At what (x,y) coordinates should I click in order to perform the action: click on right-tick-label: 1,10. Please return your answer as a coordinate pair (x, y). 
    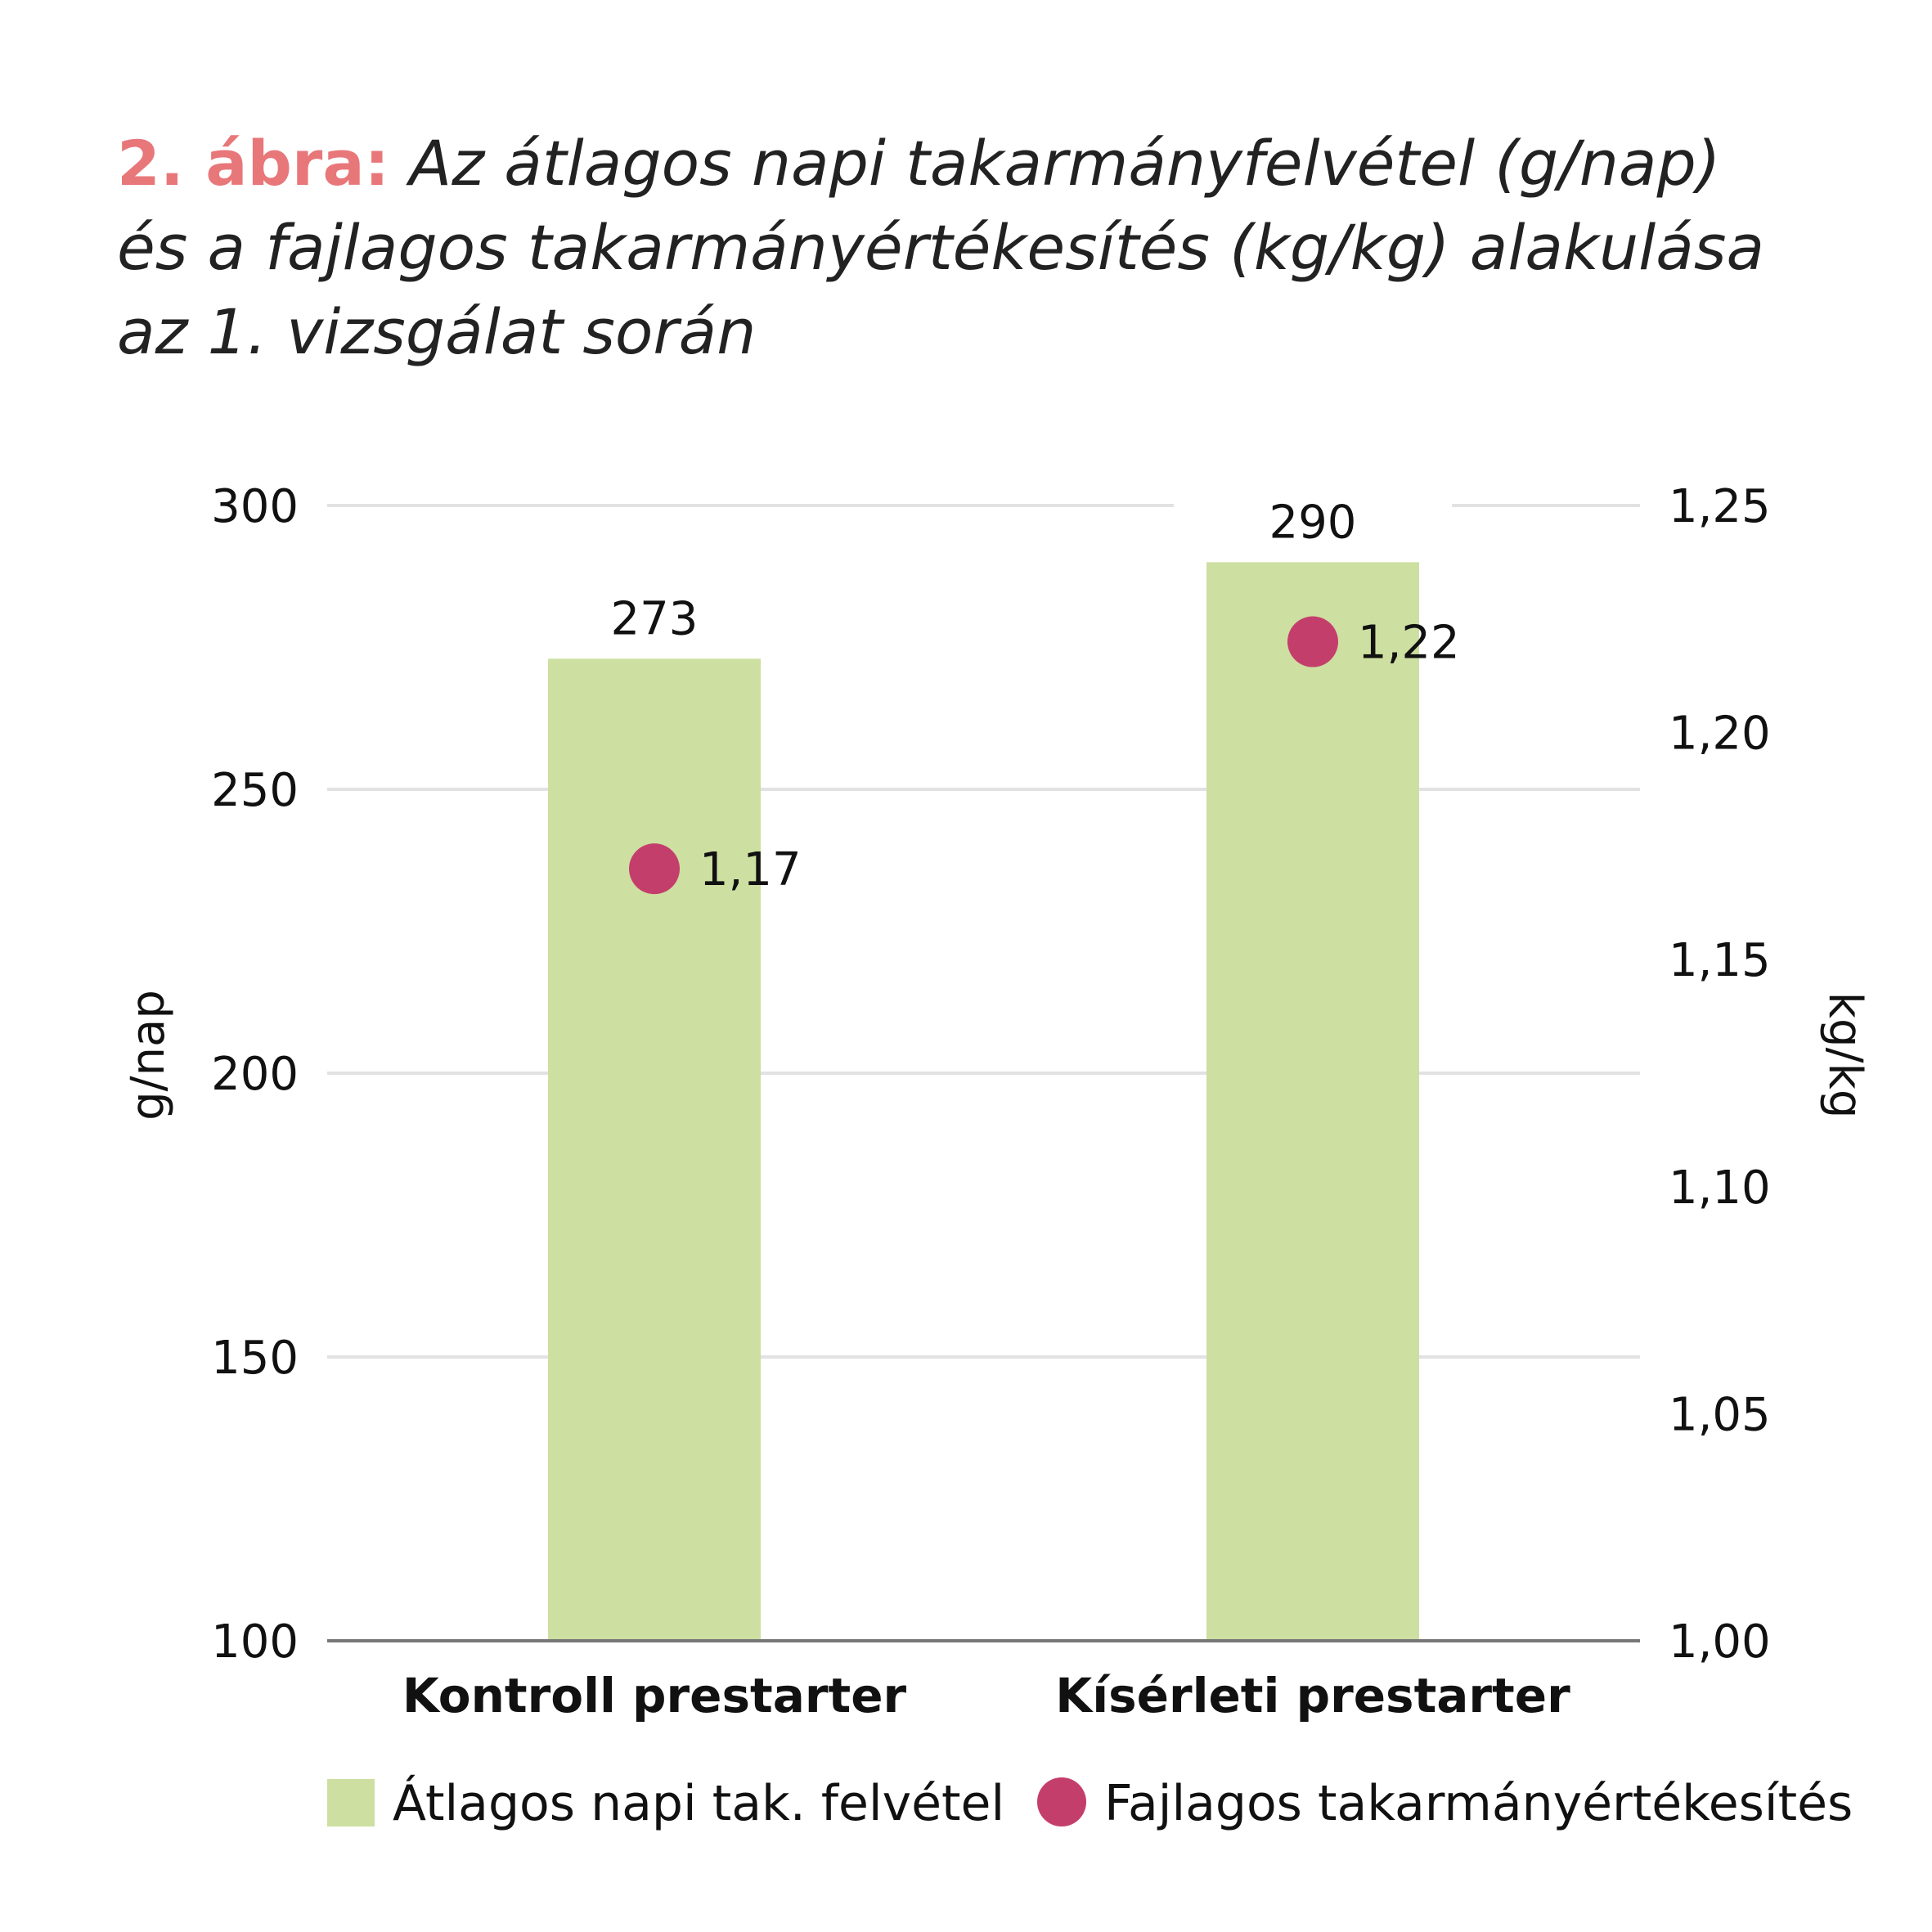
    Looking at the image, I should click on (1720, 1188).